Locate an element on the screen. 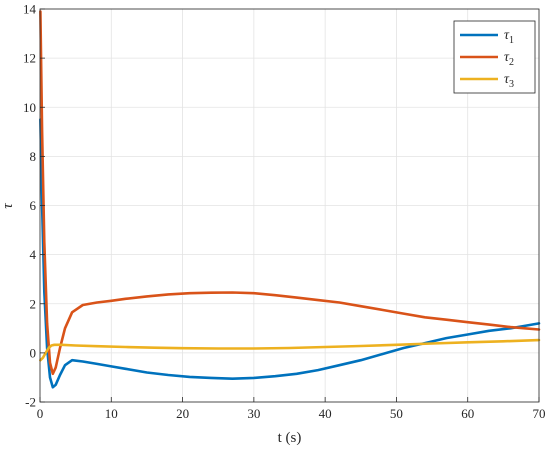 The height and width of the screenshot is (449, 550). y-tick-label: 2 is located at coordinates (33, 303).